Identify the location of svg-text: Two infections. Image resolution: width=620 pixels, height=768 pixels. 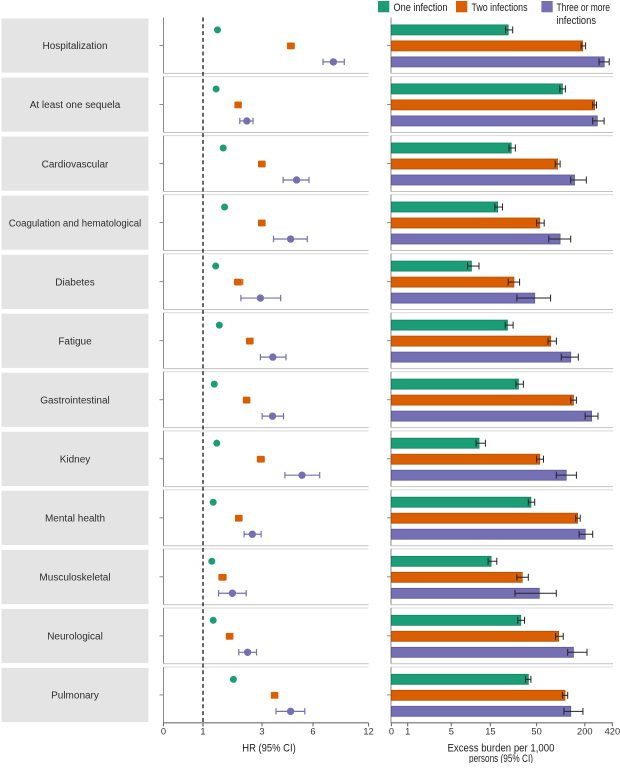
(500, 8).